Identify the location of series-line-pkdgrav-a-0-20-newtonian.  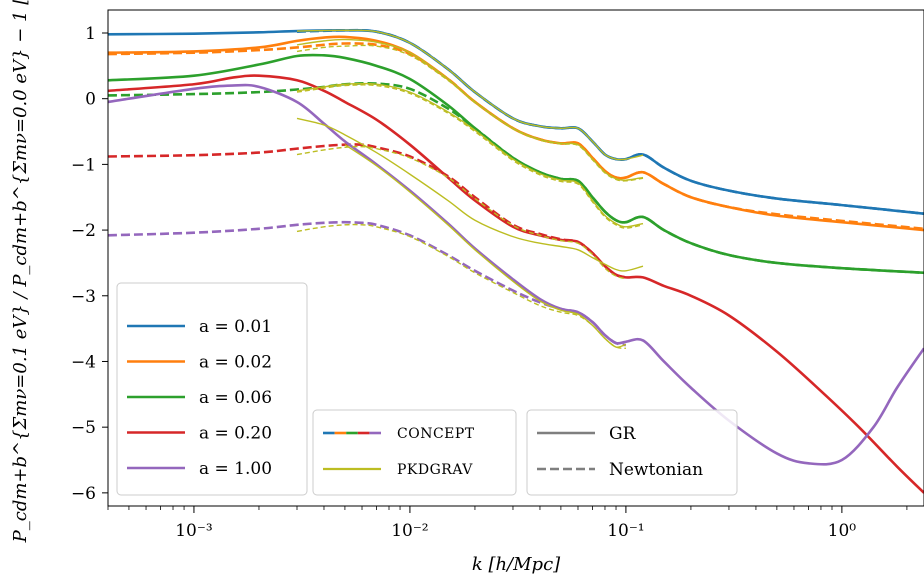
(461, 212).